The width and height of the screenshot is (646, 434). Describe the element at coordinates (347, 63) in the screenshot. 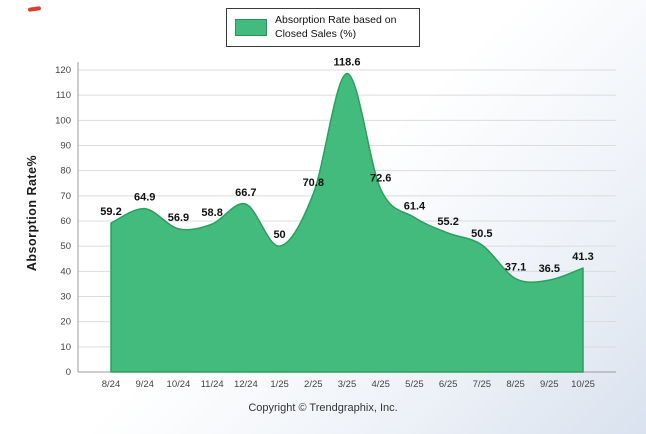

I see `data-label: 118.6` at that location.